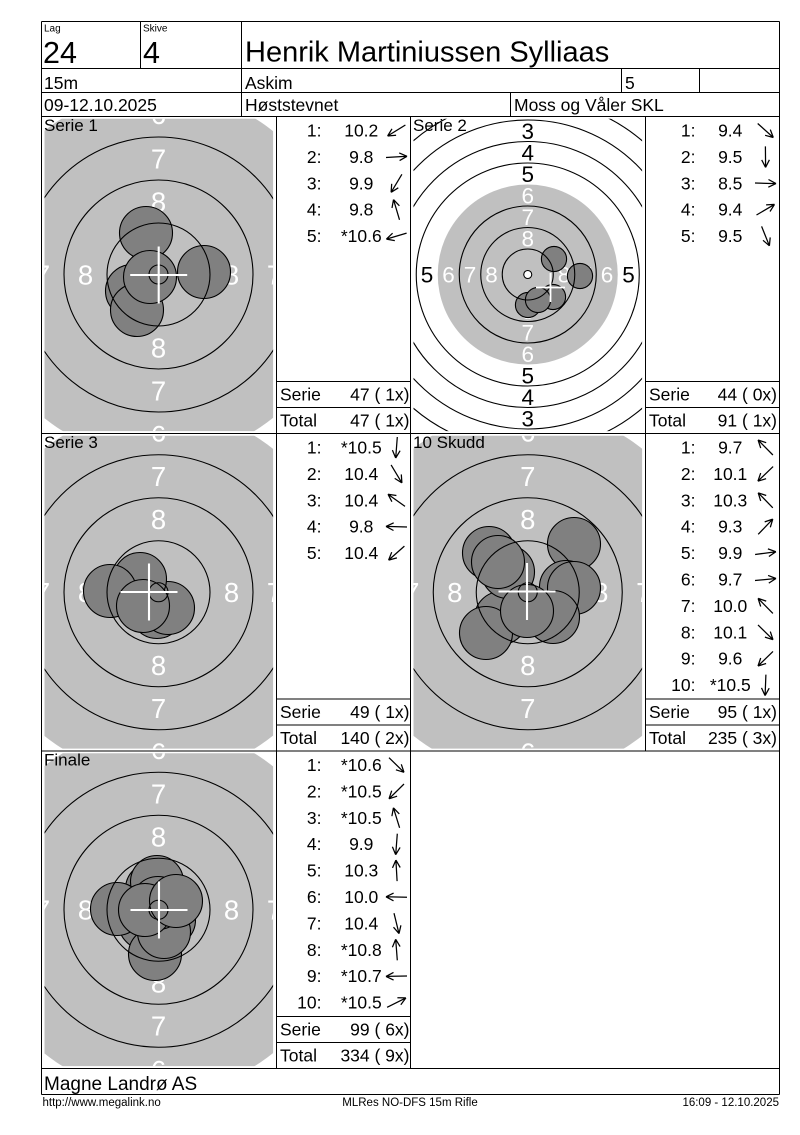 This screenshot has height=1135, width=800. Describe the element at coordinates (427, 53) in the screenshot. I see `svg-text: Henrik Martiniussen Sylliaas` at that location.